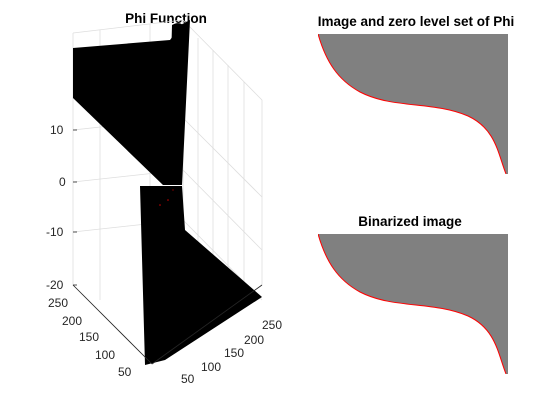 The image size is (560, 420). I want to click on y-tick-label: 150, so click(89, 337).